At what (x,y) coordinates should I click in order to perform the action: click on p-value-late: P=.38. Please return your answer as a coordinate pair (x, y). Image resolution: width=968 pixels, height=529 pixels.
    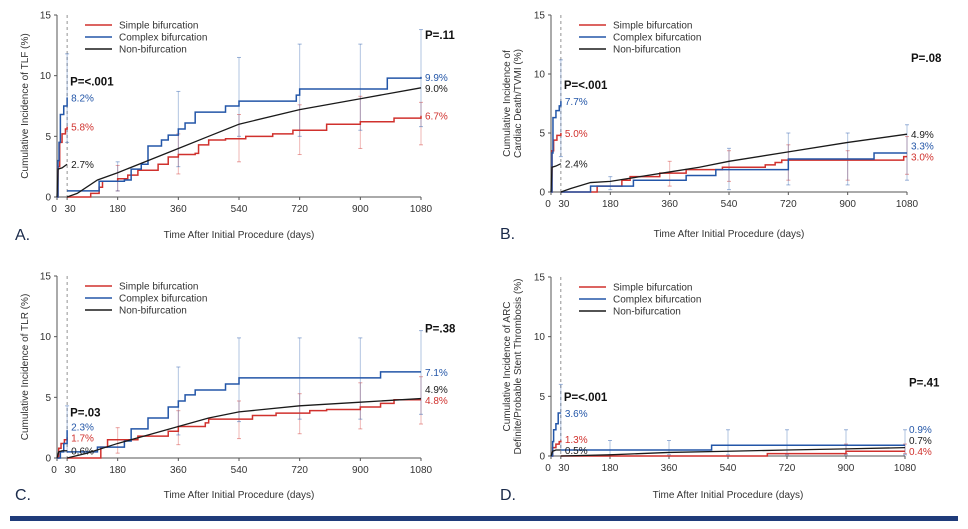
    Looking at the image, I should click on (440, 330).